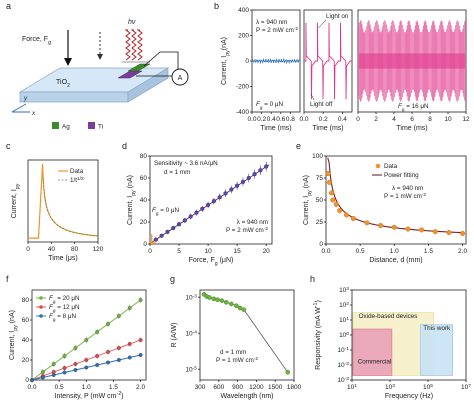  What do you see at coordinates (8, 146) in the screenshot?
I see `panel-label-c: c` at bounding box center [8, 146].